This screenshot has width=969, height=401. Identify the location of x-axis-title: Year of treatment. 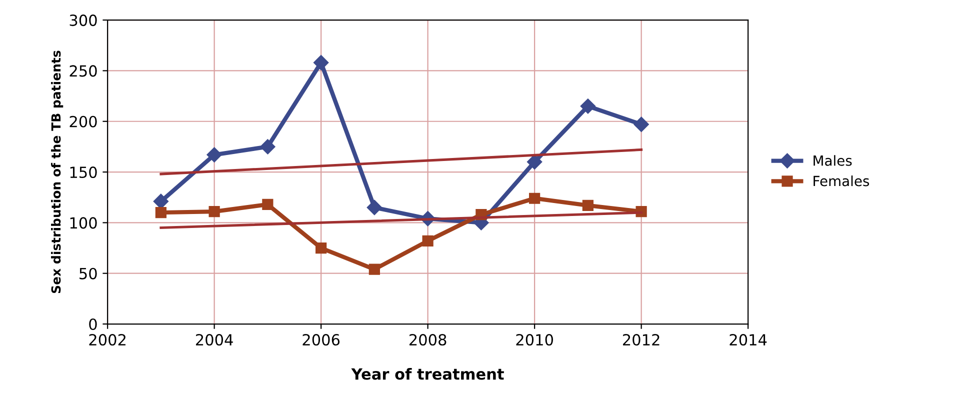
(427, 374).